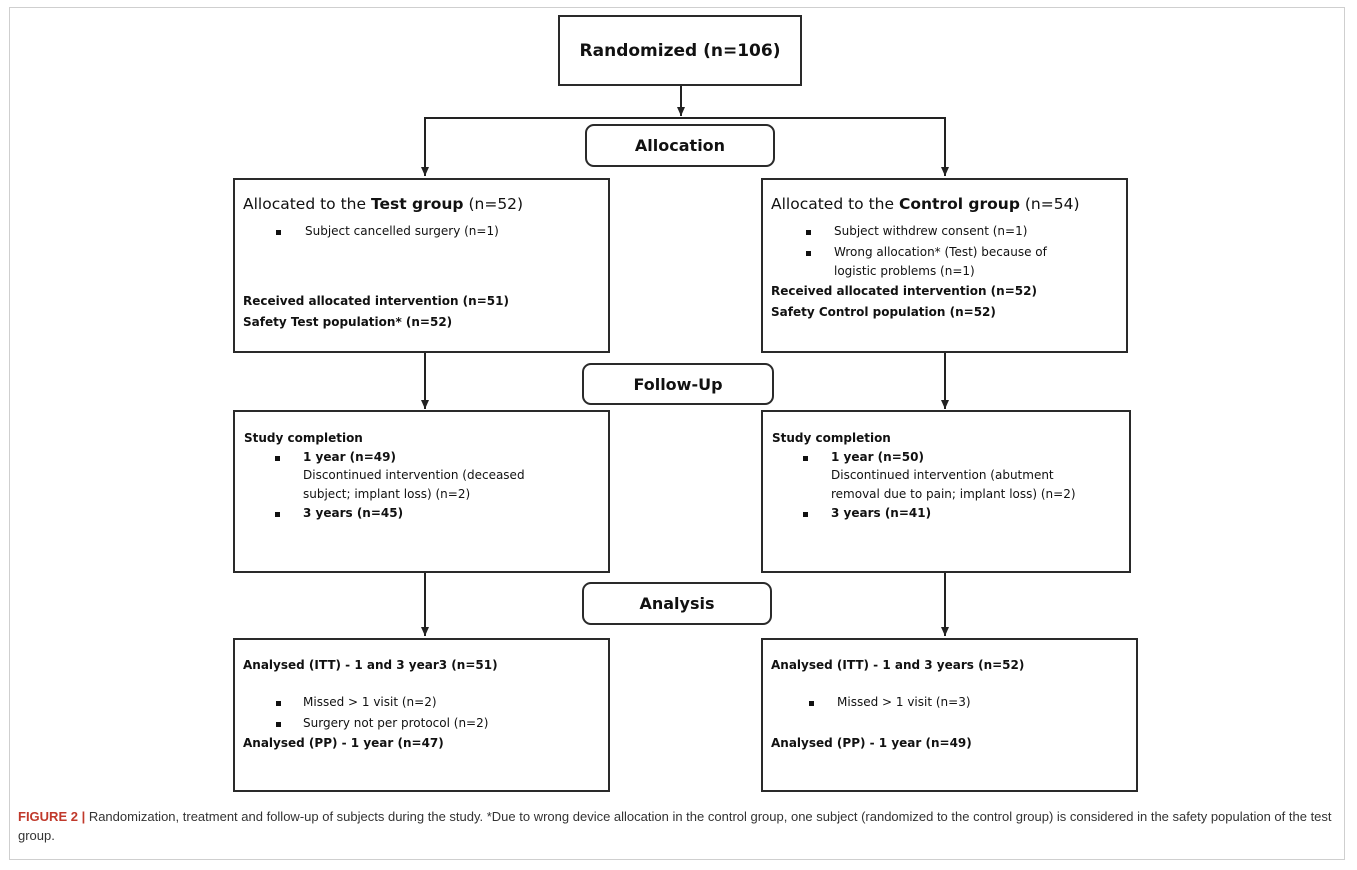 The image size is (1357, 870). Describe the element at coordinates (307, 204) in the screenshot. I see `test-alloc-prefix: Allocated to the` at that location.